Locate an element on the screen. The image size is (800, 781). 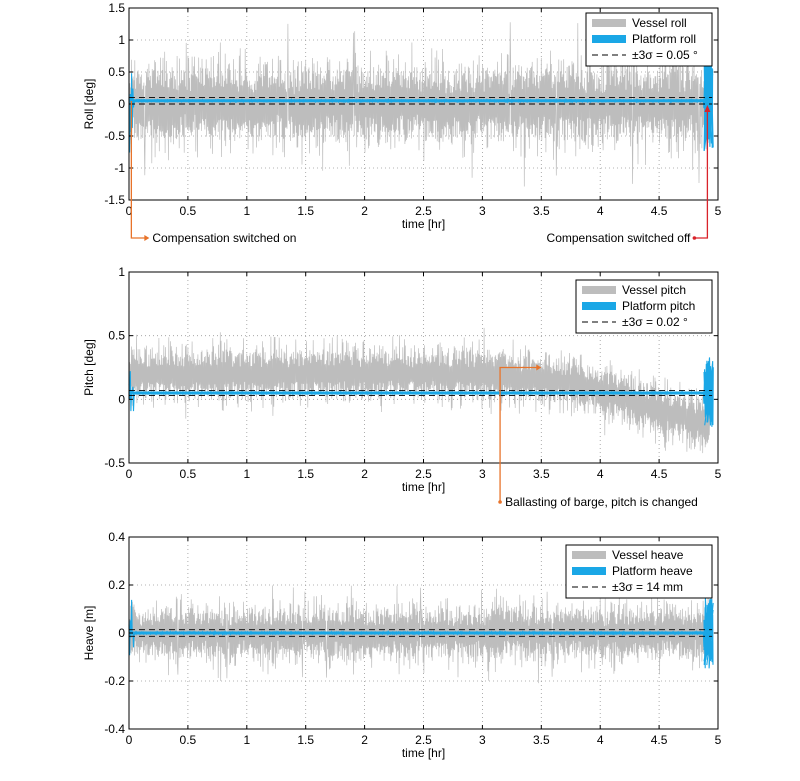
legend-label: Platform heave is located at coordinates (652, 571).